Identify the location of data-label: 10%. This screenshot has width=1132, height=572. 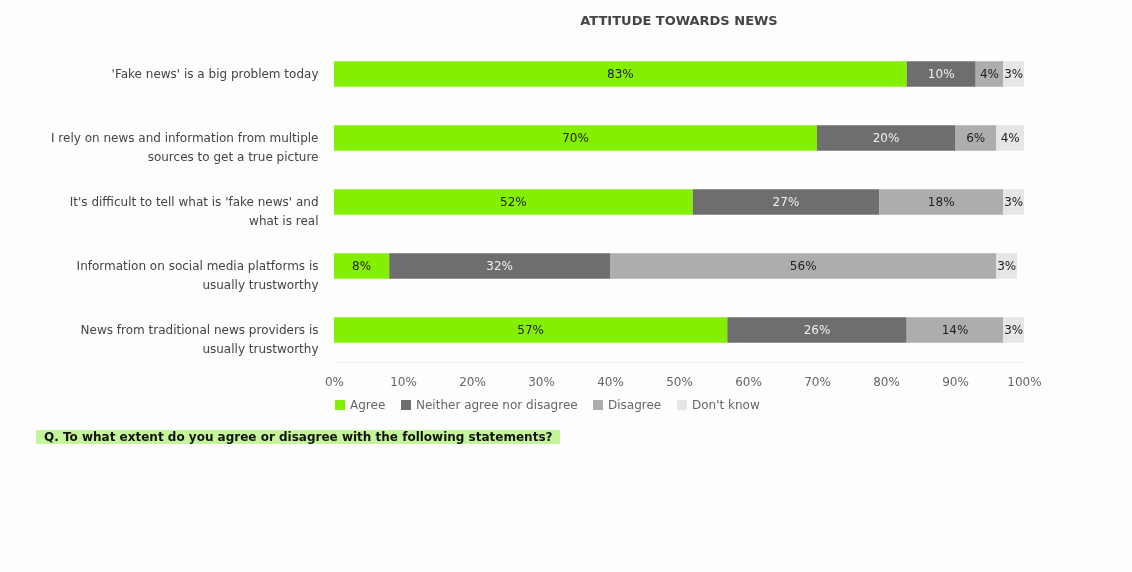
(941, 74).